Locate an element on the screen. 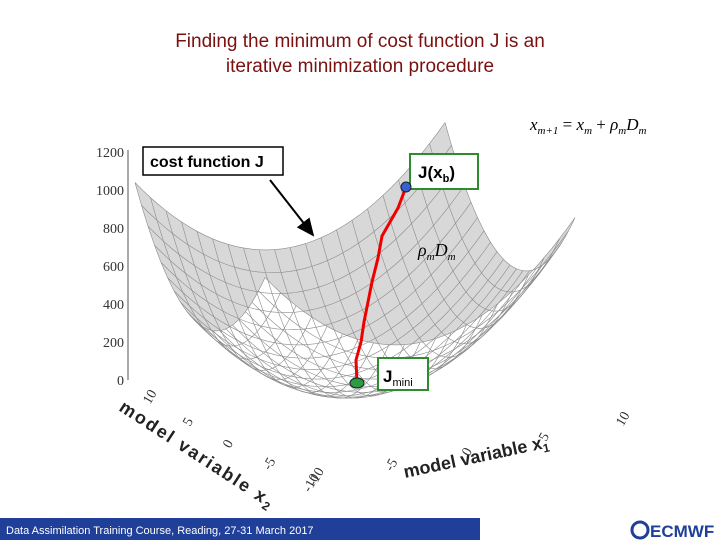 The height and width of the screenshot is (540, 720). z-tick-label: 1000 is located at coordinates (110, 191).